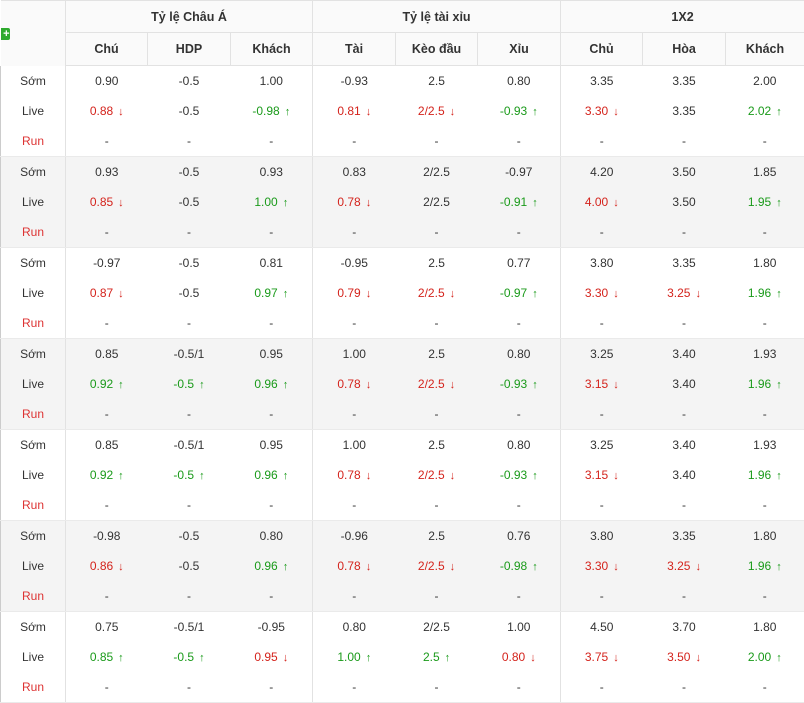 This screenshot has height=703, width=804. What do you see at coordinates (272, 475) in the screenshot?
I see `odds-cell: 0.96↑` at bounding box center [272, 475].